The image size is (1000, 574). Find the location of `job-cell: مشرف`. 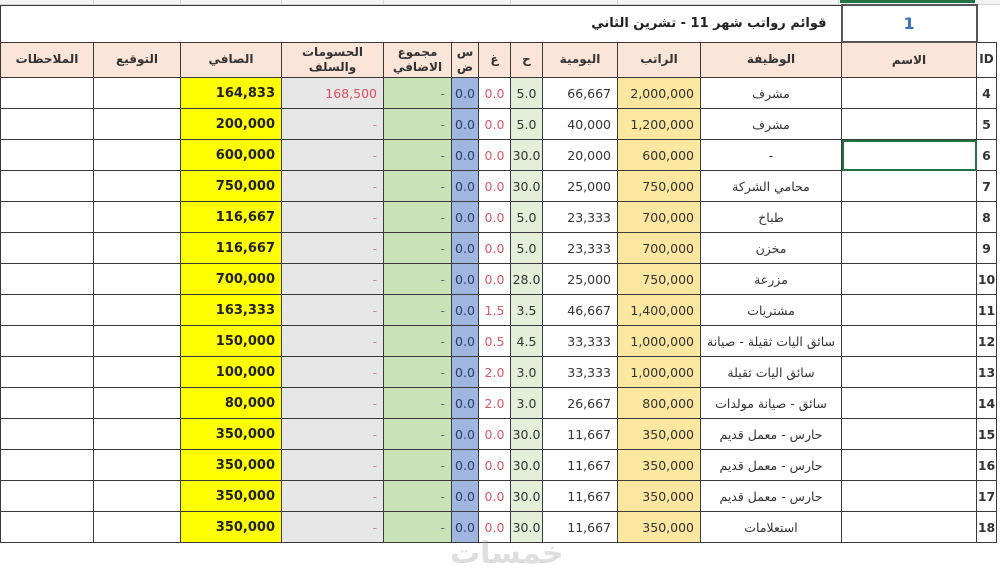

job-cell: مشرف is located at coordinates (771, 124).